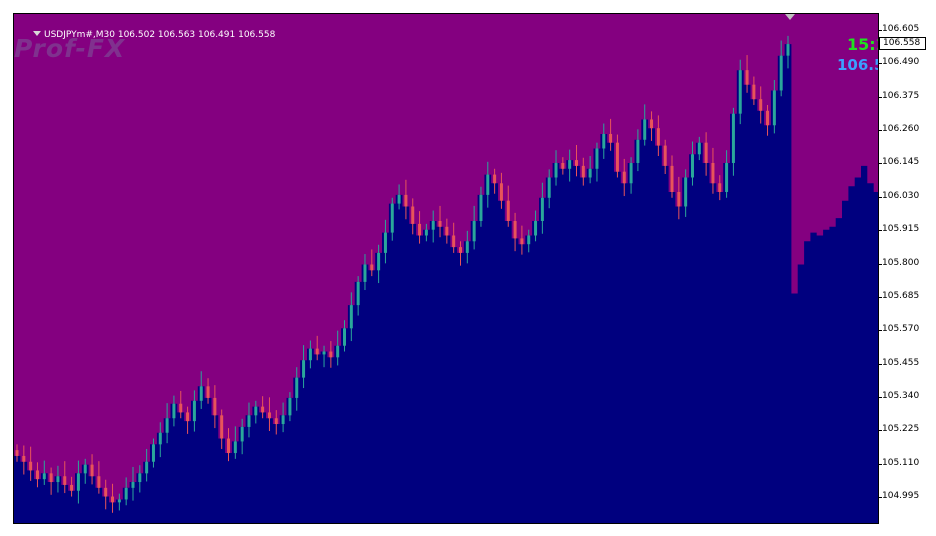 The height and width of the screenshot is (536, 936). What do you see at coordinates (902, 43) in the screenshot?
I see `current-price-label: 106.558` at bounding box center [902, 43].